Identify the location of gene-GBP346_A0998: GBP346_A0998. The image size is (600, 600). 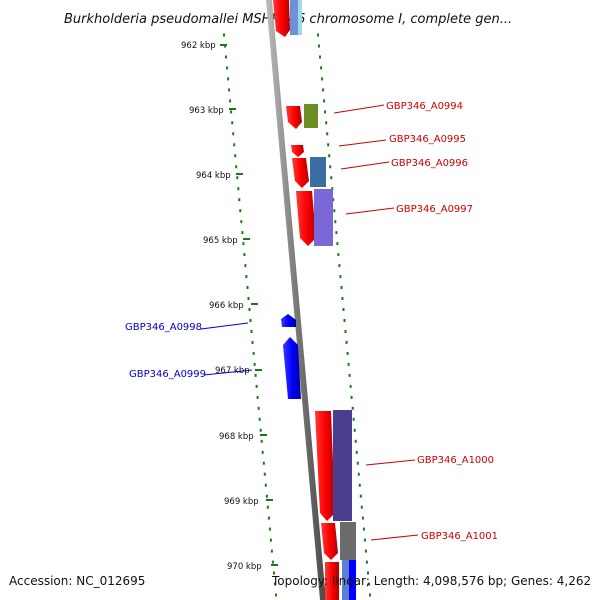
(210, 323).